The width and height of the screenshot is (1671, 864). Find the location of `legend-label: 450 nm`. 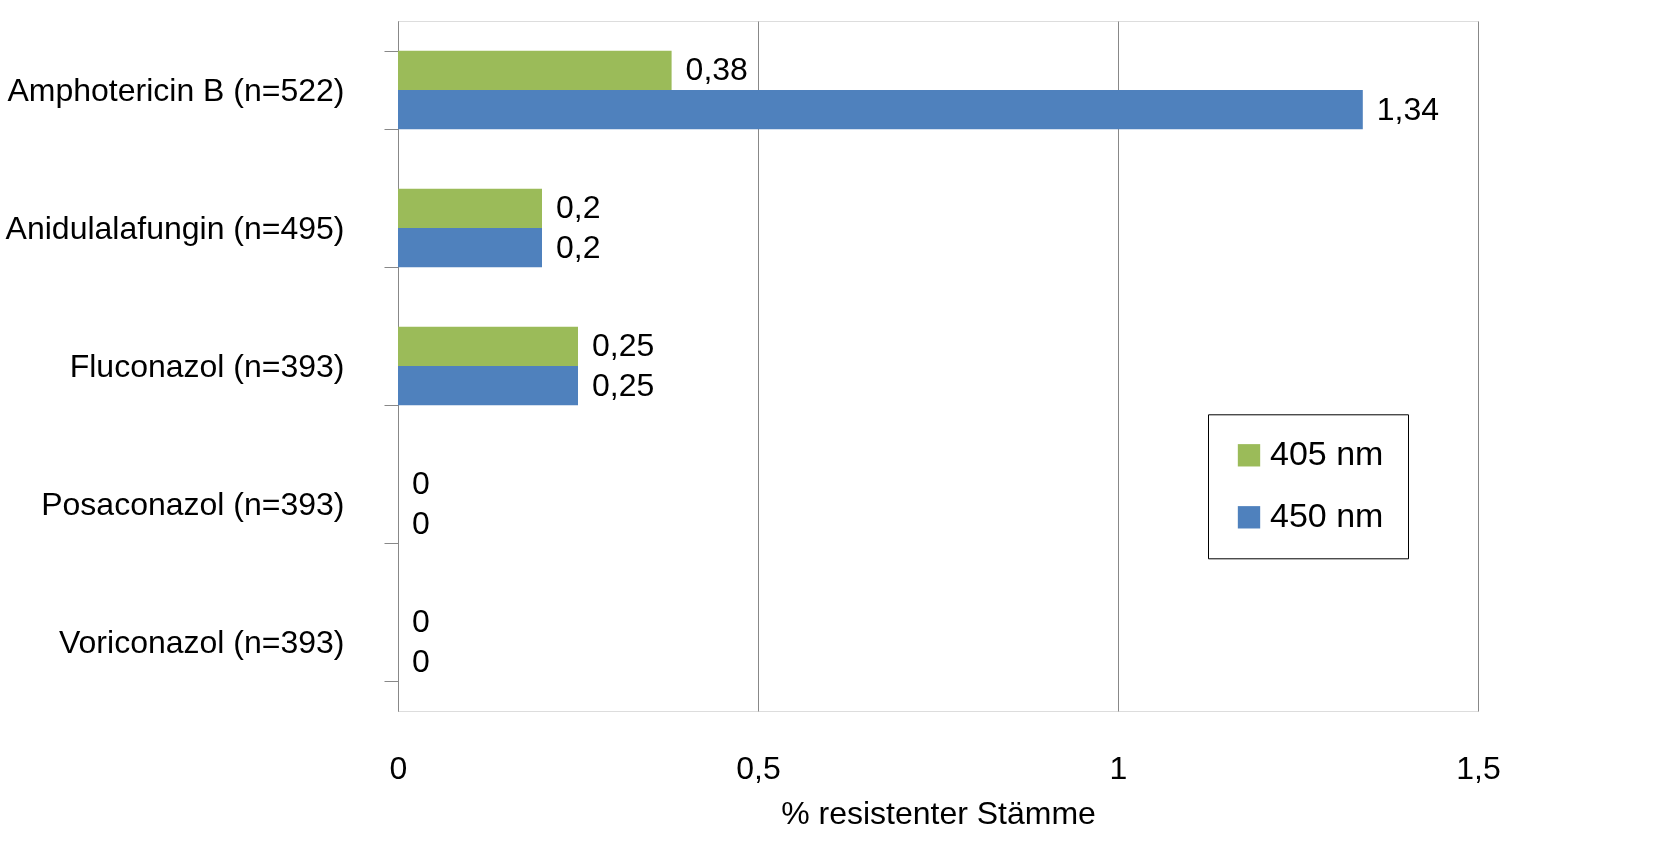

legend-label: 450 nm is located at coordinates (1327, 515).